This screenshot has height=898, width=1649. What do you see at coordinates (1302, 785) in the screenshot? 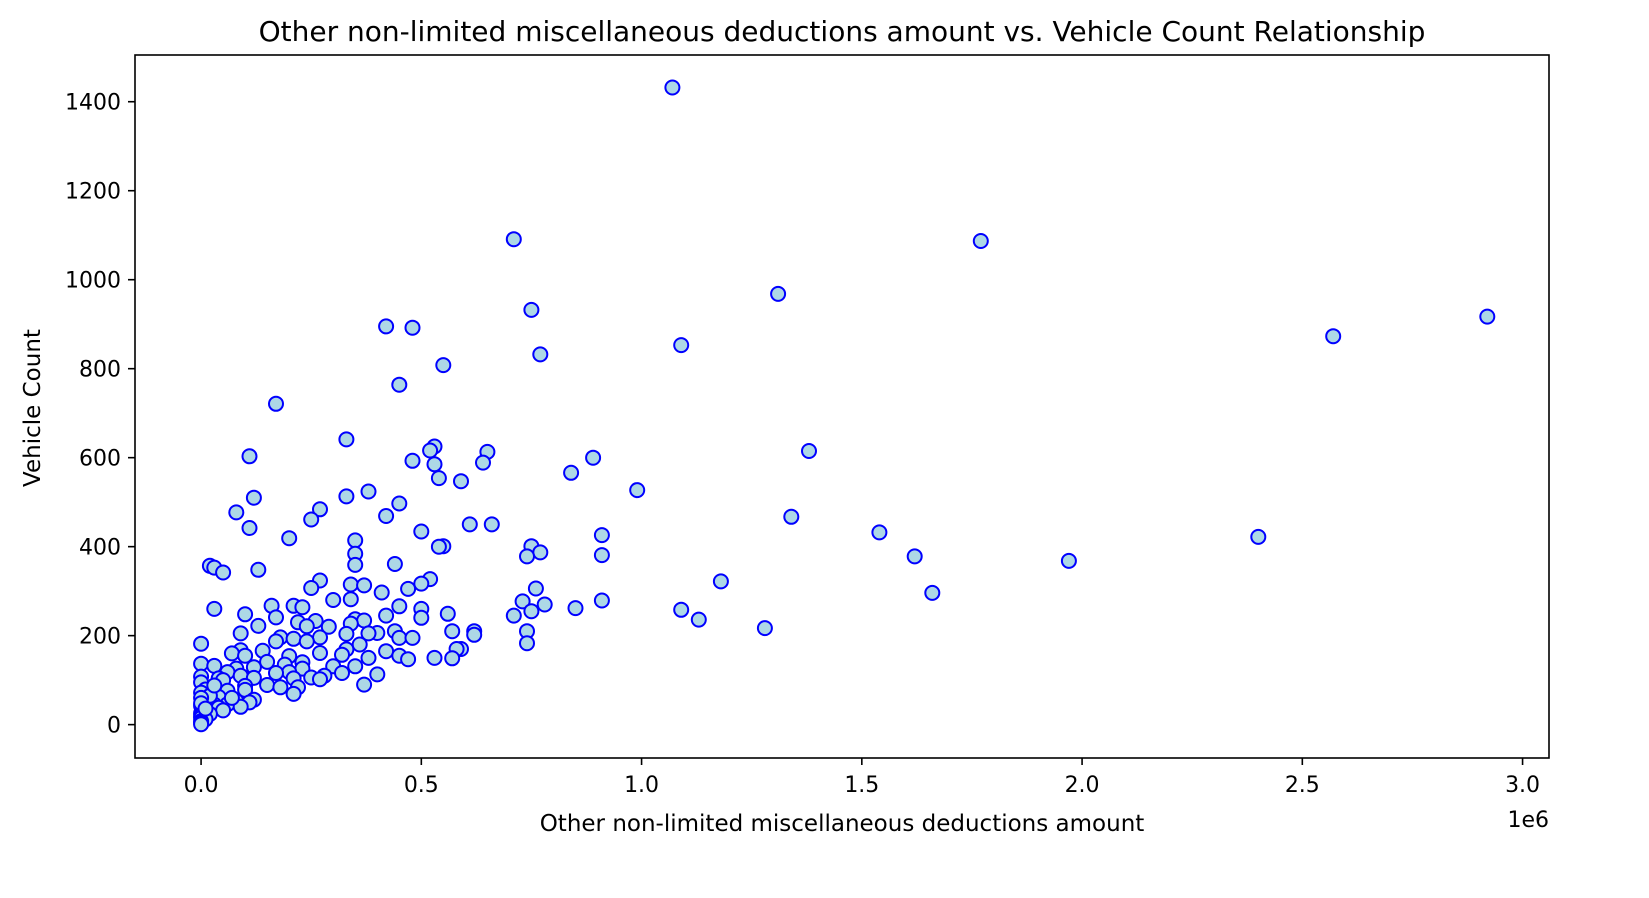
I see `x-tick-label: 2.5` at bounding box center [1302, 785].